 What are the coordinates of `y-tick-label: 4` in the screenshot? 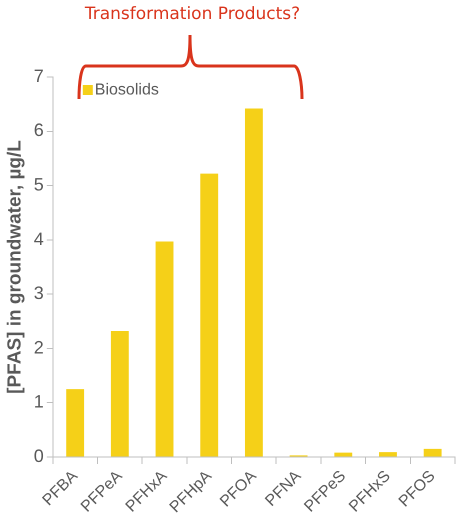 It's located at (39, 238).